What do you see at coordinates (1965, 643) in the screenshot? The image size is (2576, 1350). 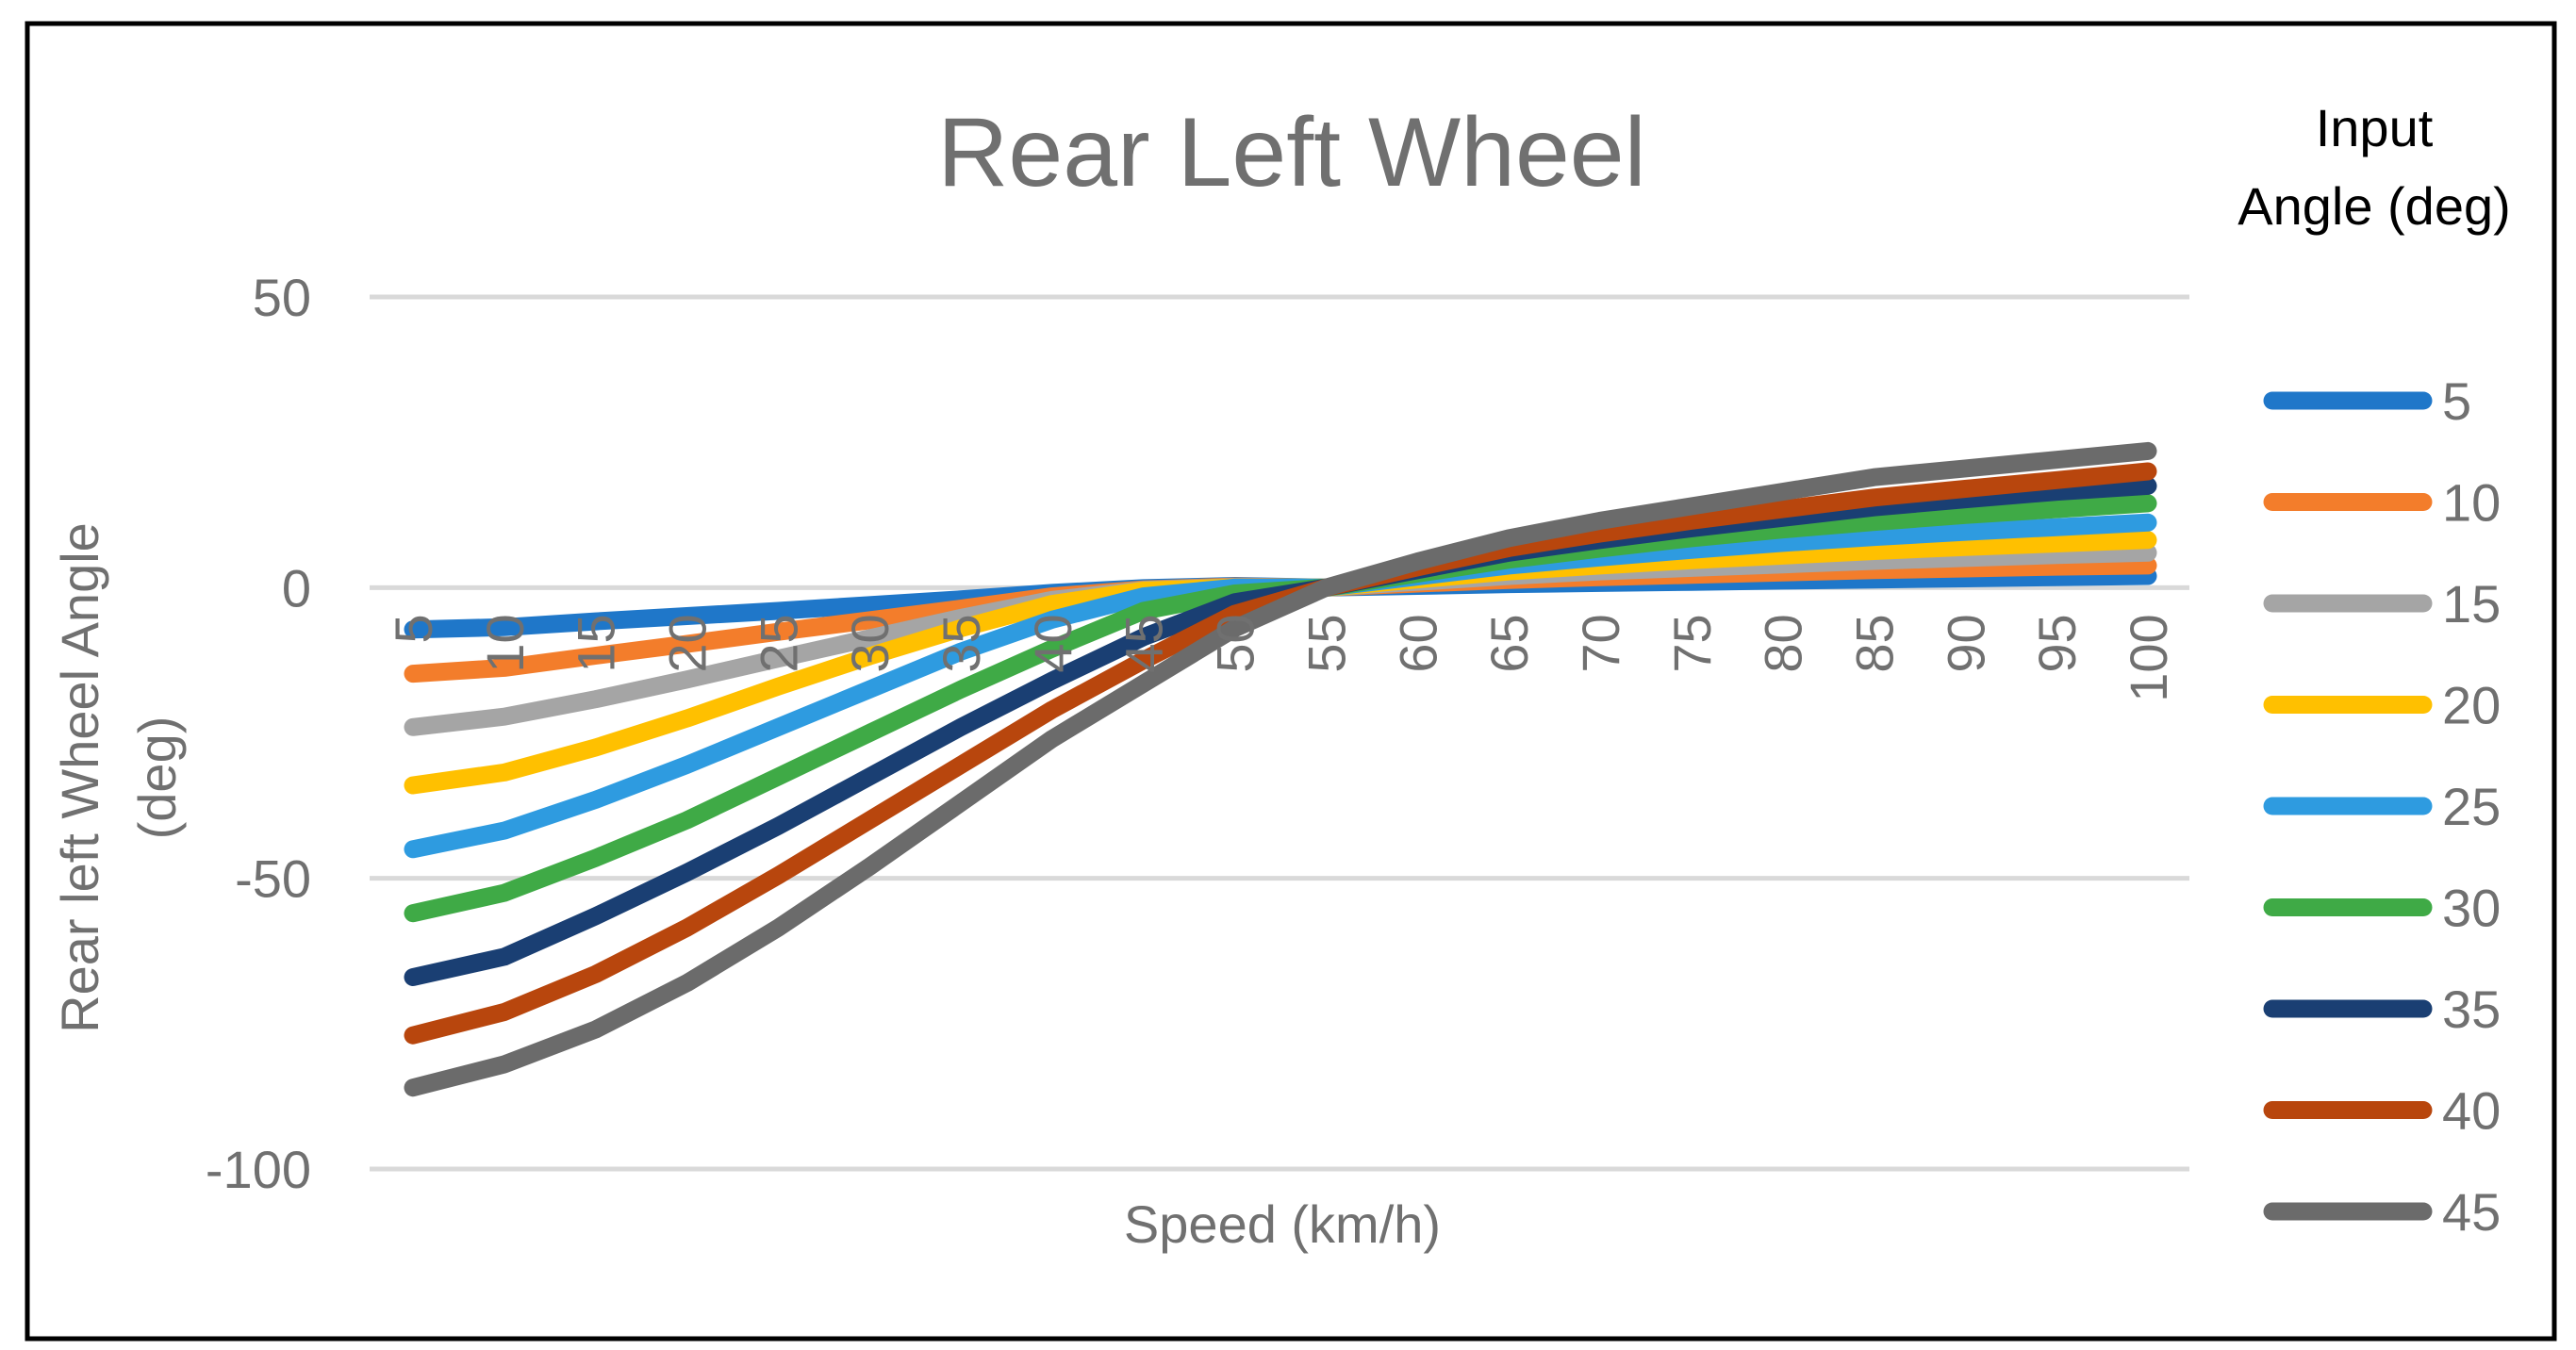 I see `x-tick-label: 90` at bounding box center [1965, 643].